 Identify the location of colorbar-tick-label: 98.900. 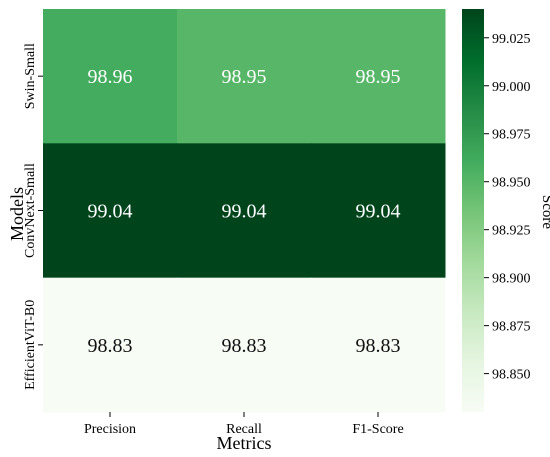
(511, 279).